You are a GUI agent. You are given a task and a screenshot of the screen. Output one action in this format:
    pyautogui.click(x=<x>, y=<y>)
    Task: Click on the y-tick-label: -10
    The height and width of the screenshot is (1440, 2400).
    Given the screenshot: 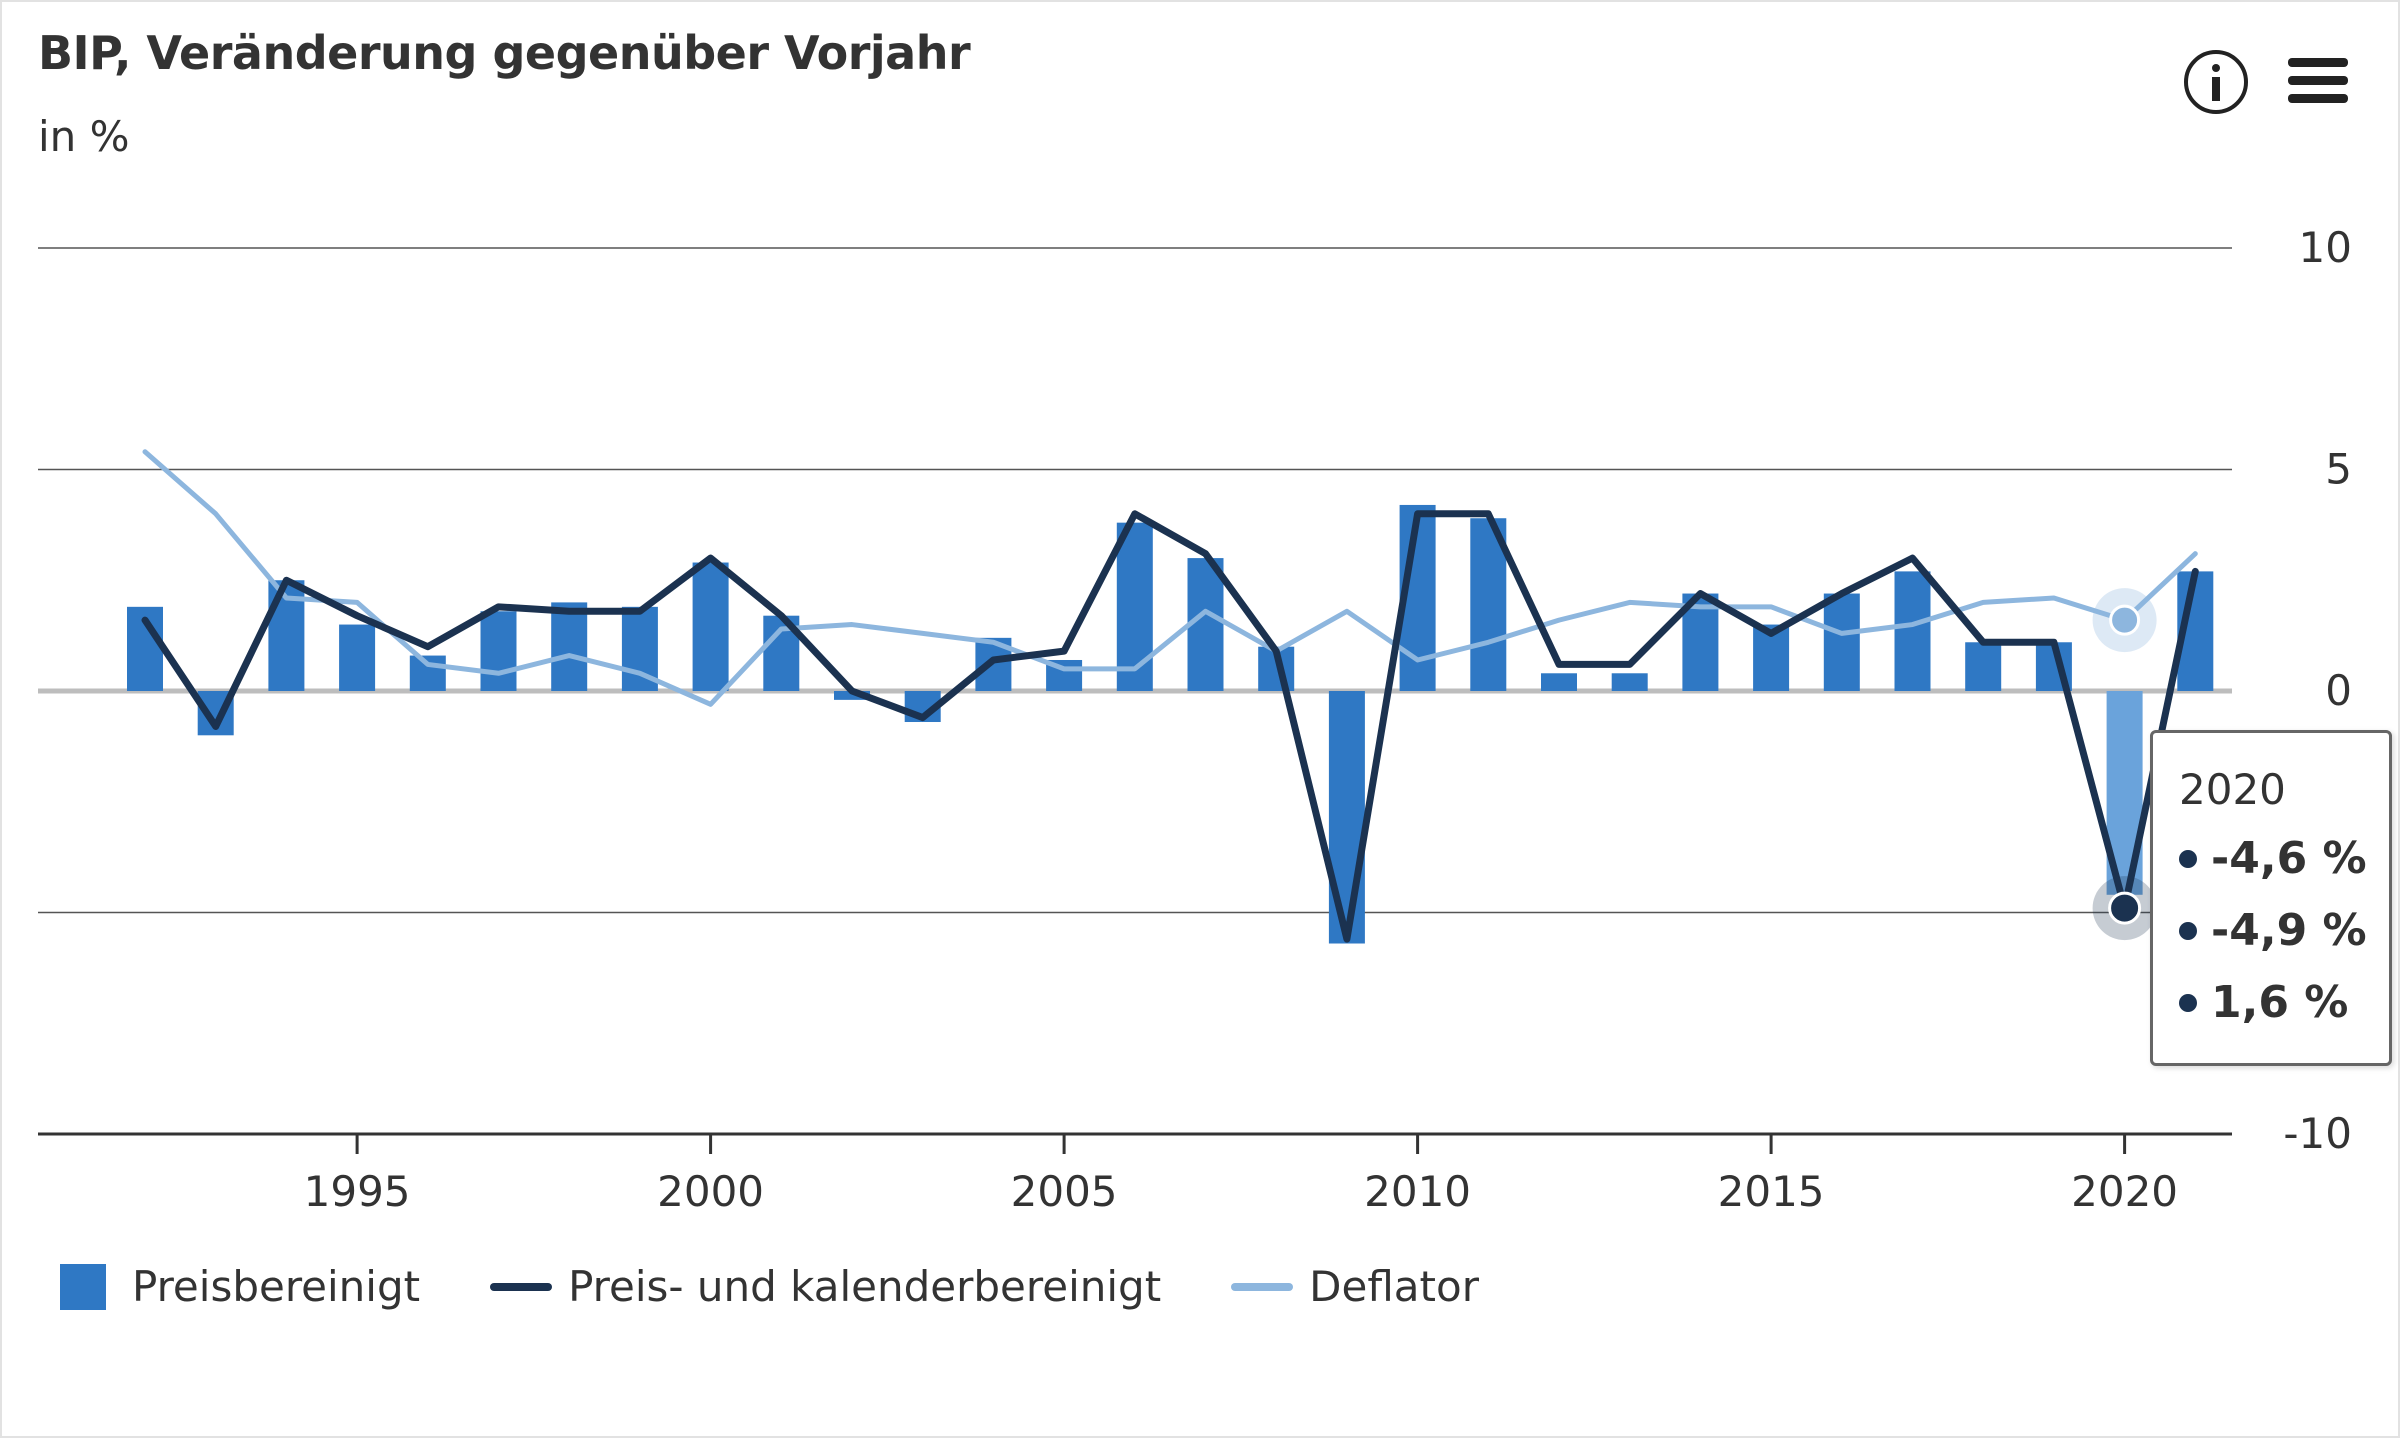 What is the action you would take?
    pyautogui.click(x=2317, y=1133)
    